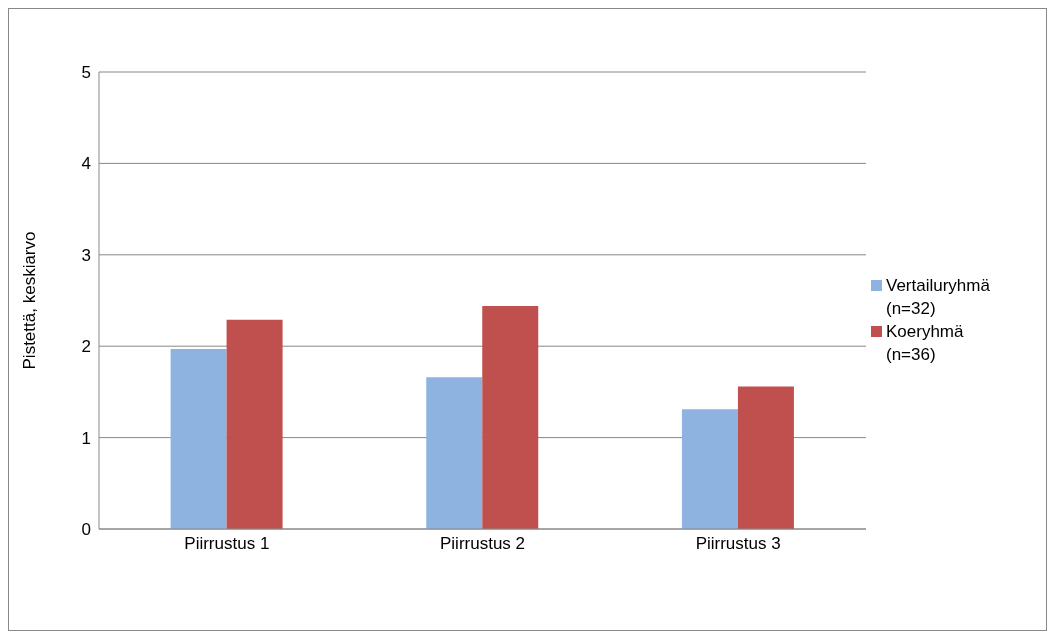 The height and width of the screenshot is (641, 1057). What do you see at coordinates (86, 164) in the screenshot?
I see `y-tick-label: 4` at bounding box center [86, 164].